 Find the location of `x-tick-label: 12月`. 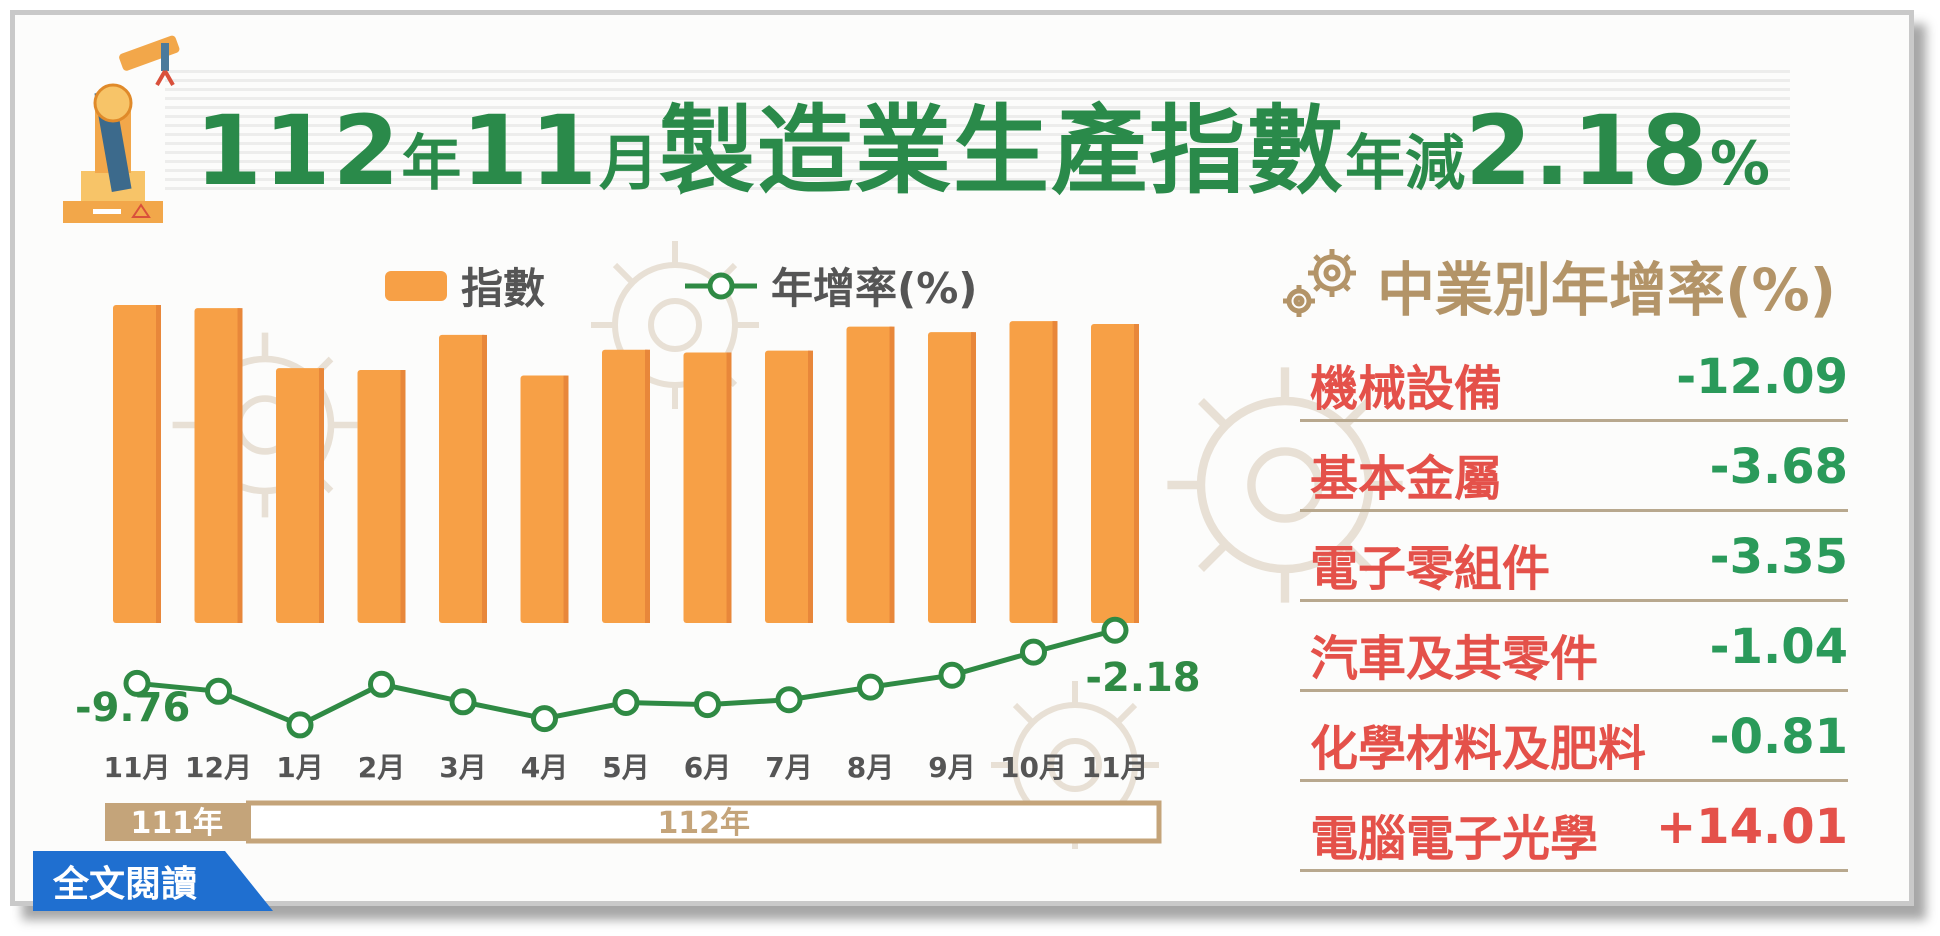

x-tick-label: 12月 is located at coordinates (218, 767).